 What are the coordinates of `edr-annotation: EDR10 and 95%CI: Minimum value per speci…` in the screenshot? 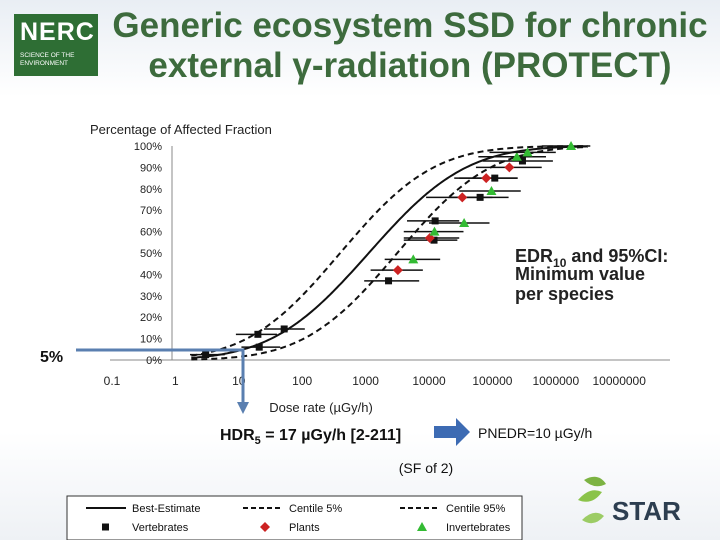 It's located at (594, 275).